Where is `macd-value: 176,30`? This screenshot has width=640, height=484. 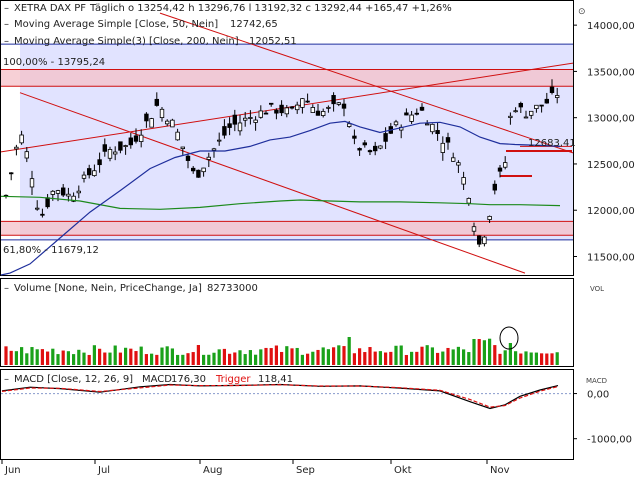 macd-value: 176,30 is located at coordinates (188, 379).